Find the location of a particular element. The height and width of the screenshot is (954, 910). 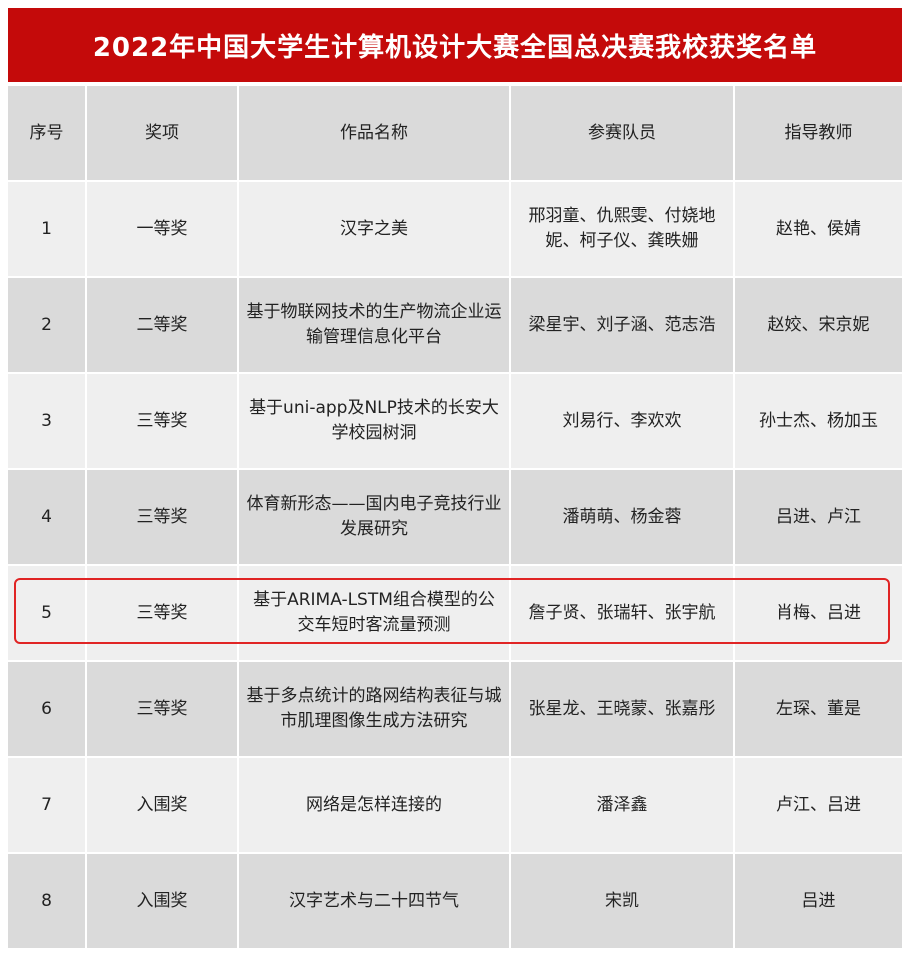

cell-team-members: 宋凯 is located at coordinates (622, 901).